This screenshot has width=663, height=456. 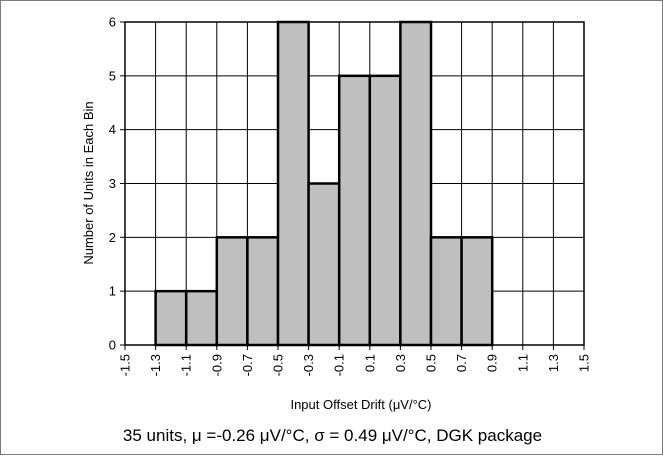 What do you see at coordinates (88, 182) in the screenshot?
I see `y-axis-label: Number of Units in Each Bin` at bounding box center [88, 182].